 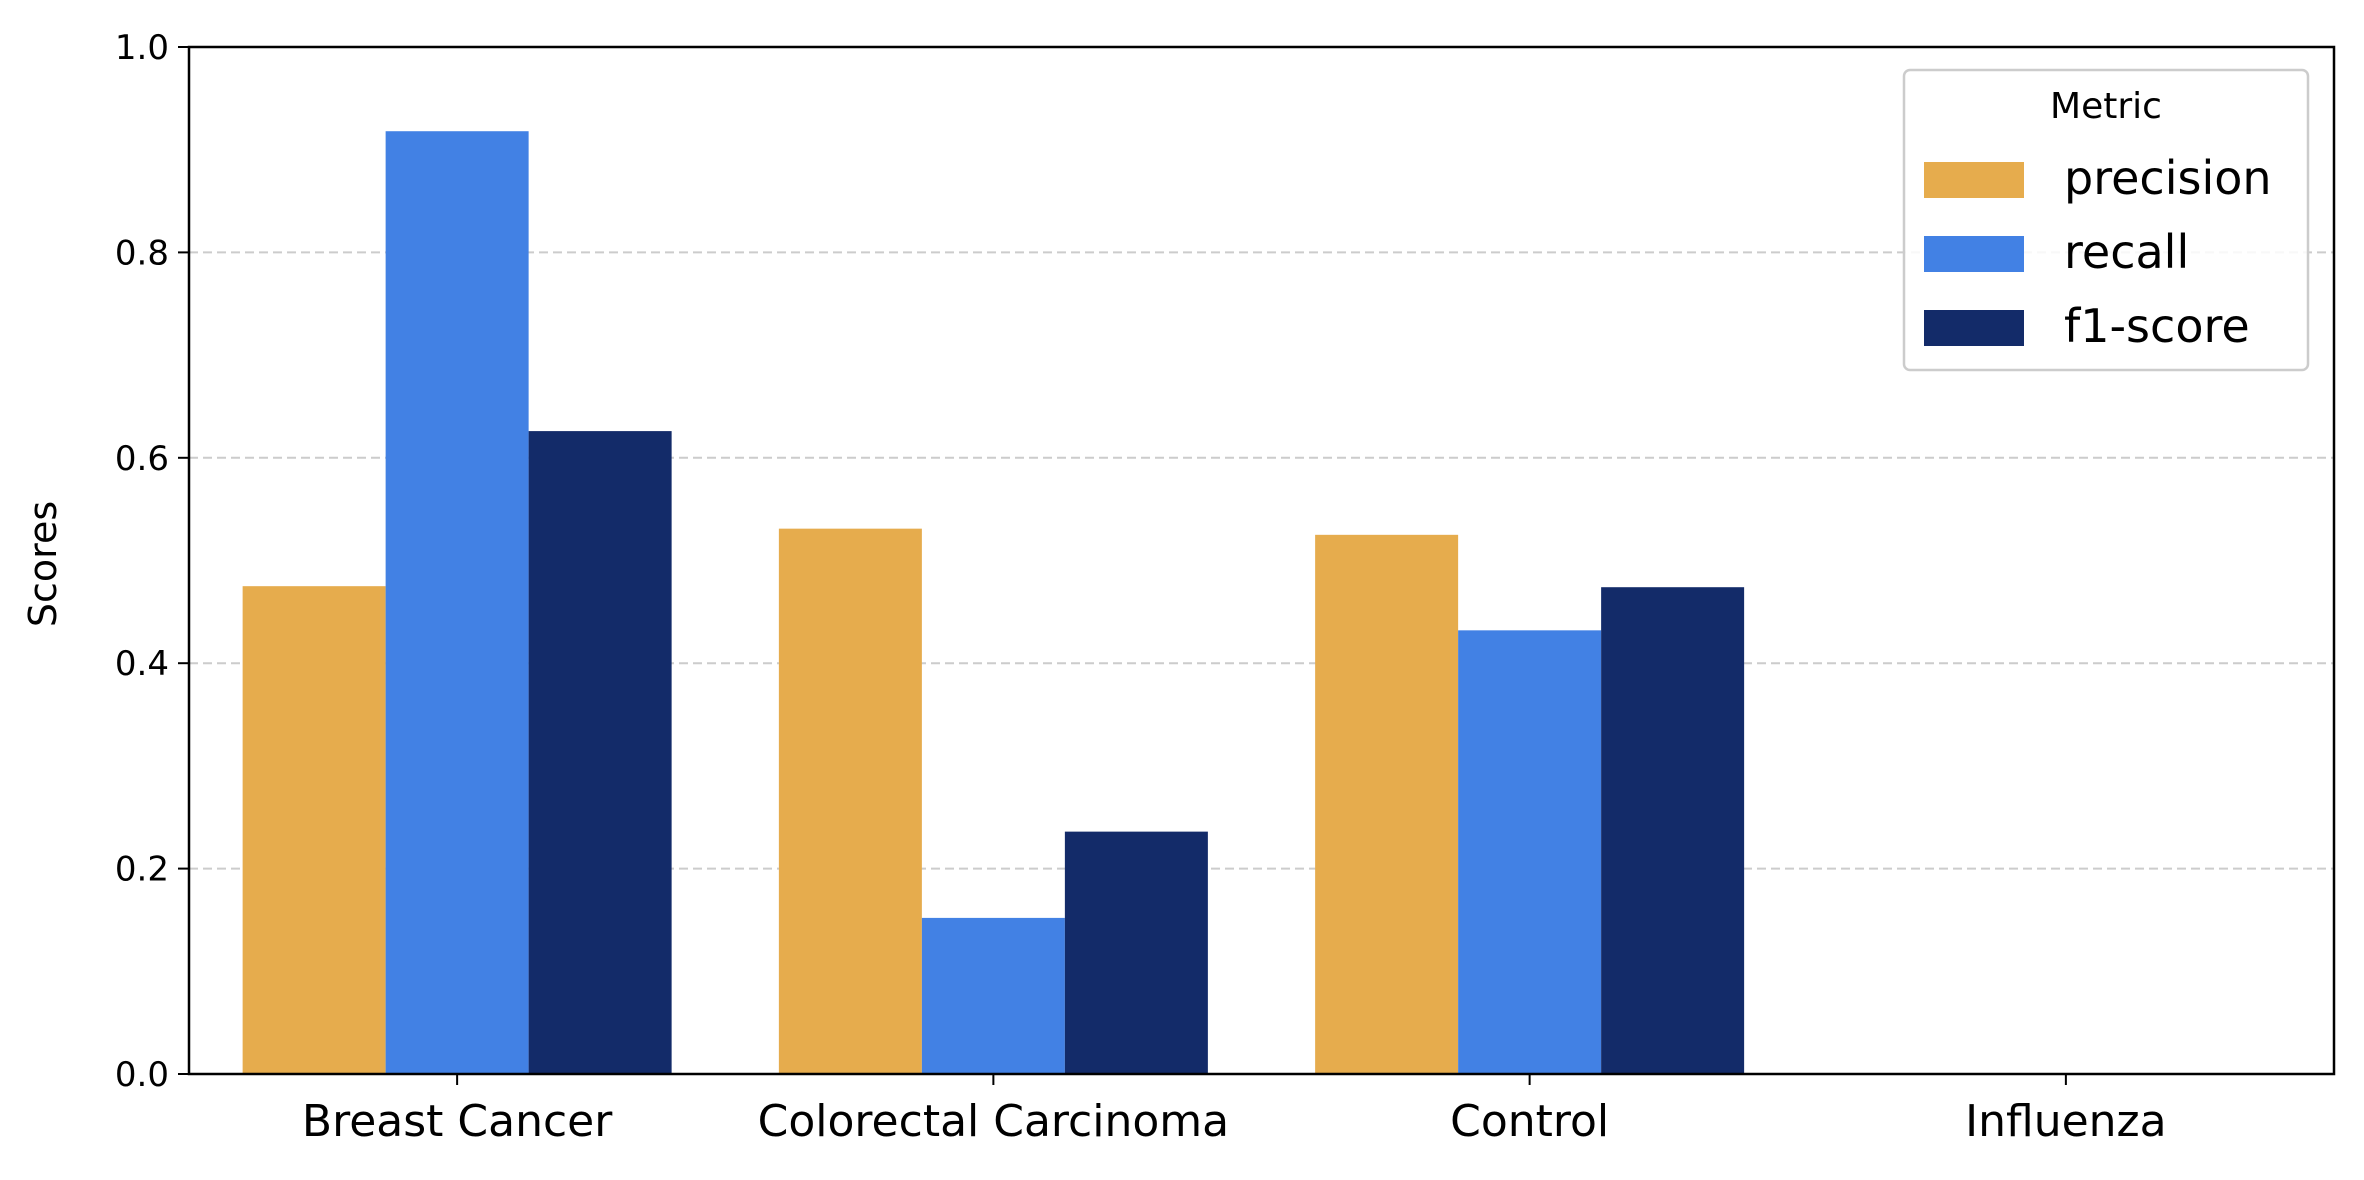 I want to click on bar-recall-colorectal-carcinoma, so click(x=993, y=995).